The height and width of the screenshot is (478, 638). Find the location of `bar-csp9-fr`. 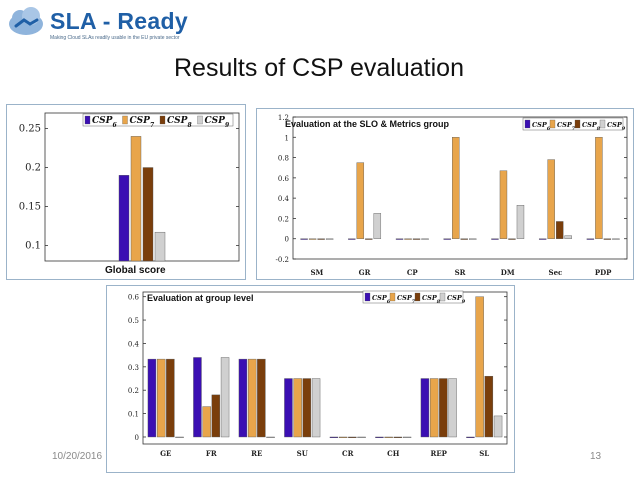

bar-csp9-fr is located at coordinates (225, 397).